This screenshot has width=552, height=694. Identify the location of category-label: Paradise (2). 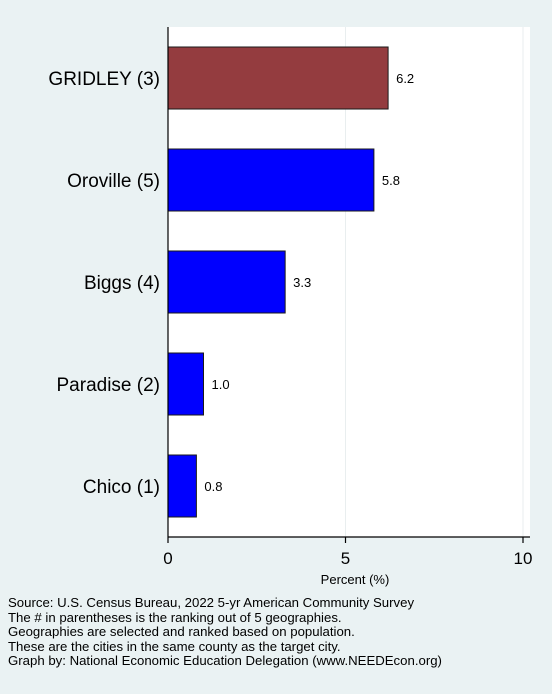
(109, 385).